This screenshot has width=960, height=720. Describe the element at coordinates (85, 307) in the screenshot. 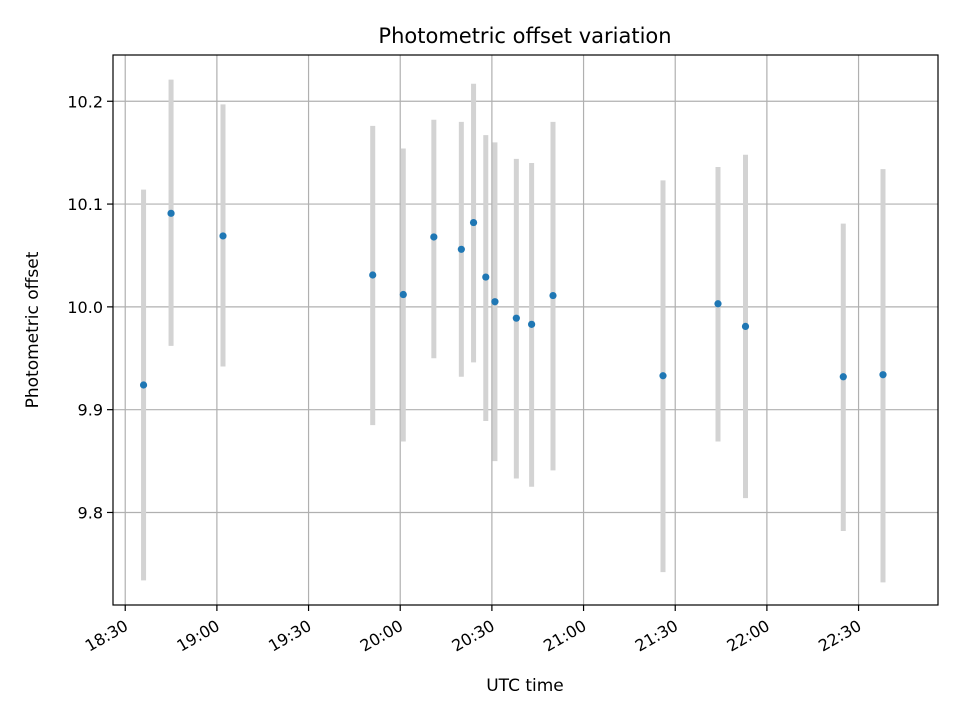

I see `y-tick-label: 10.0` at that location.